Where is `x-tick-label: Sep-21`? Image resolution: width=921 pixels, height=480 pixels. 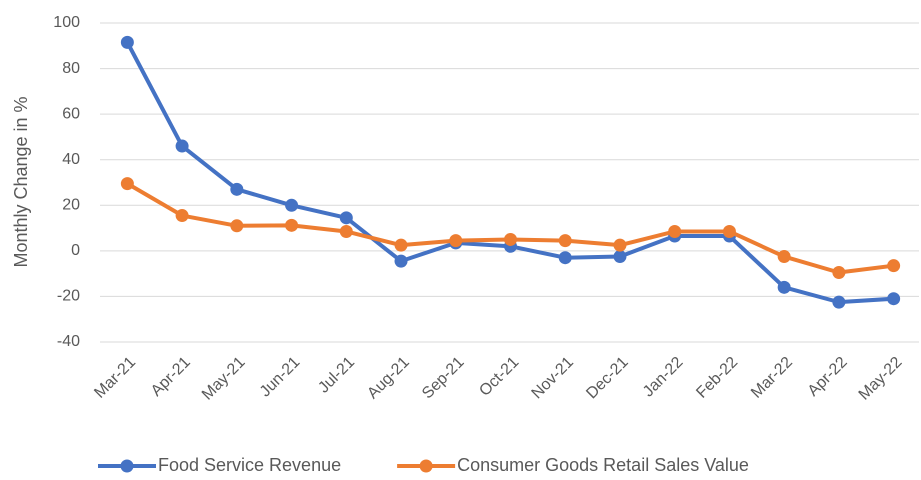 x-tick-label: Sep-21 is located at coordinates (443, 378).